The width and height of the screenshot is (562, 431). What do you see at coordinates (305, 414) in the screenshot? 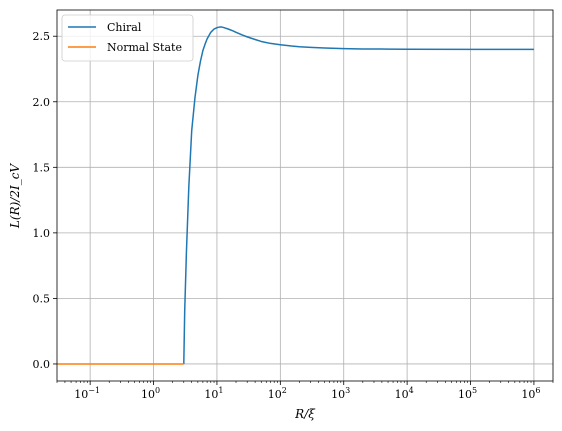
I see `x-axis-label: R/ξ` at bounding box center [305, 414].